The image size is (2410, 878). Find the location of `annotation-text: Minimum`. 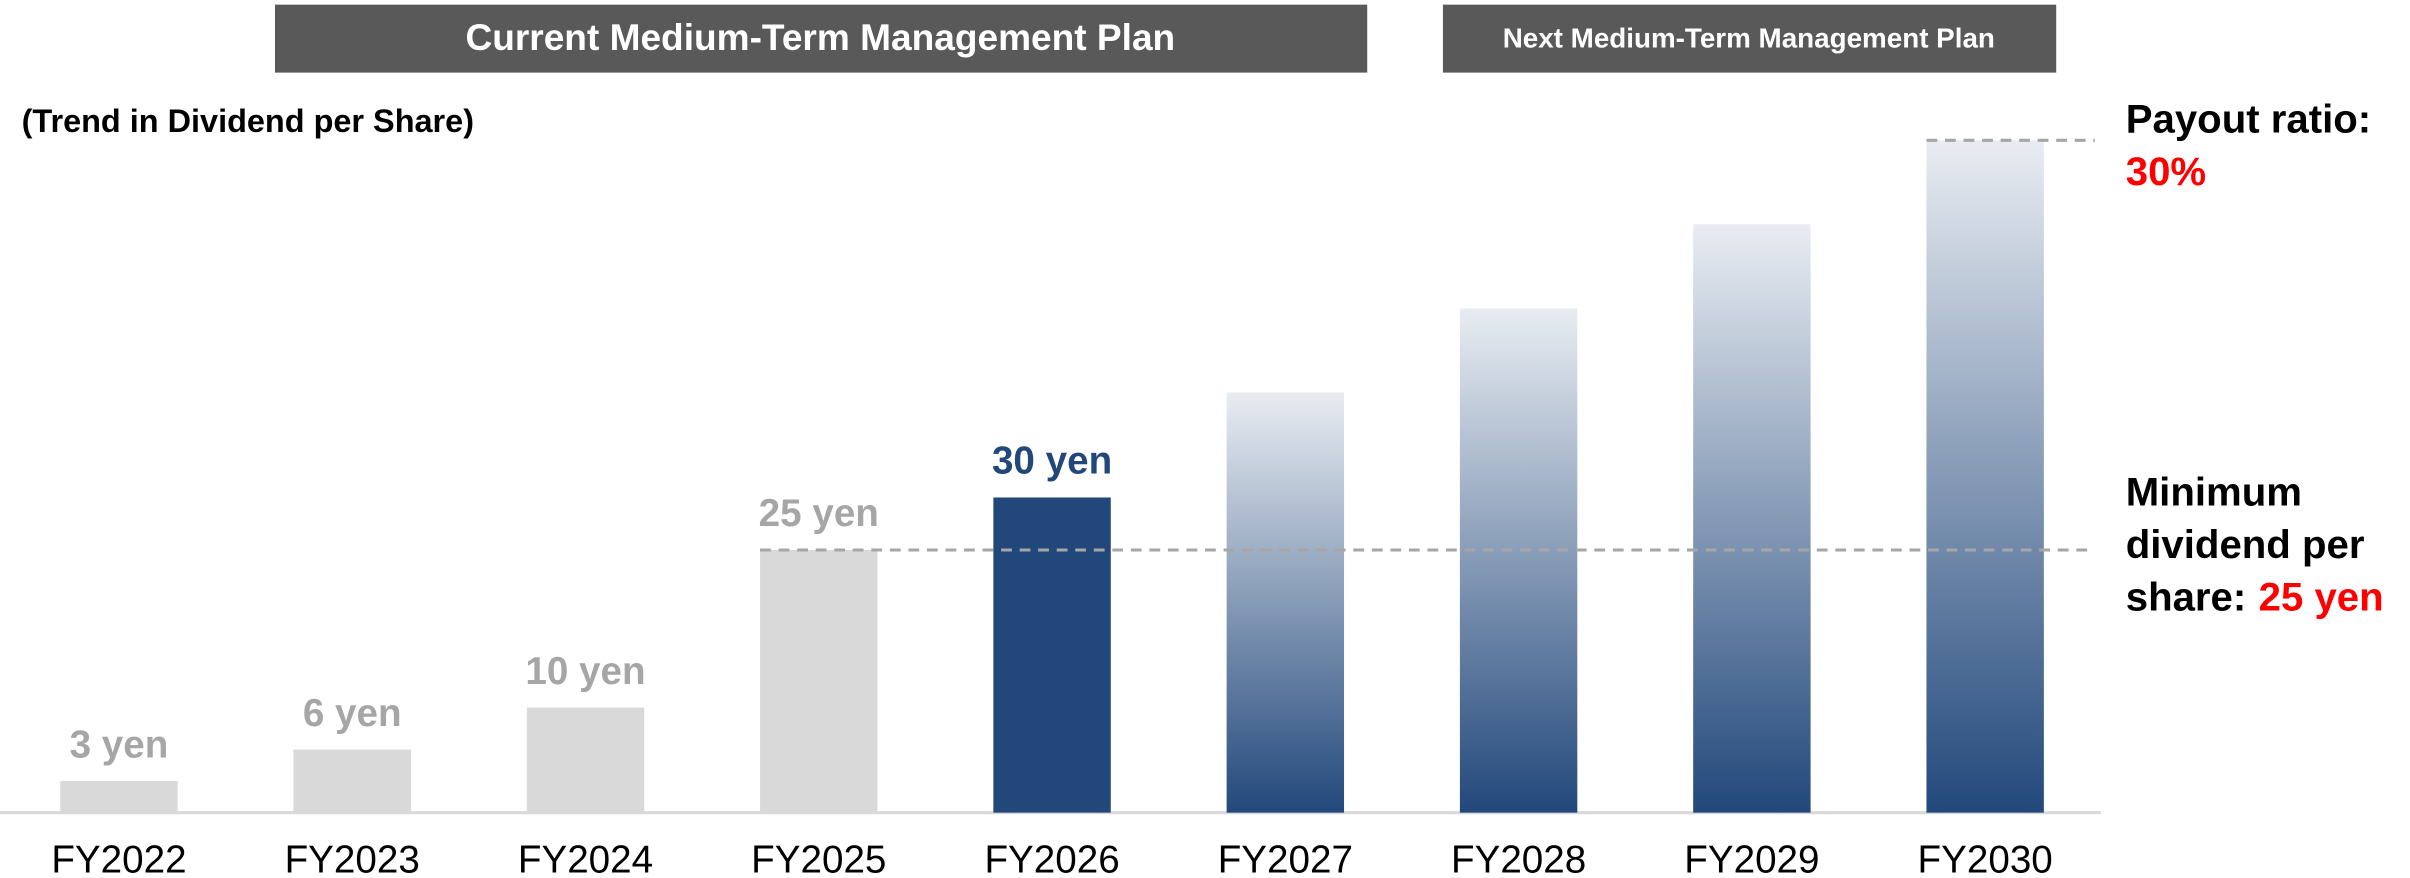

annotation-text: Minimum is located at coordinates (2214, 491).